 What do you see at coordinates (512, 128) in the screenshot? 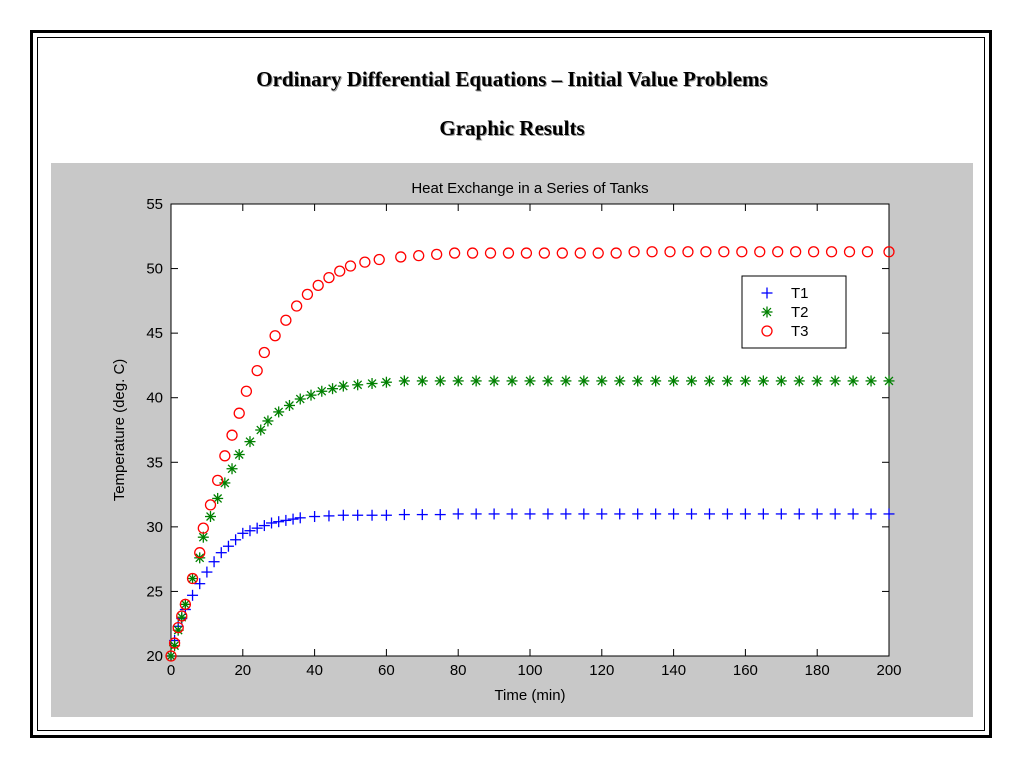
I see `page-subtitle: Graphic Results` at bounding box center [512, 128].